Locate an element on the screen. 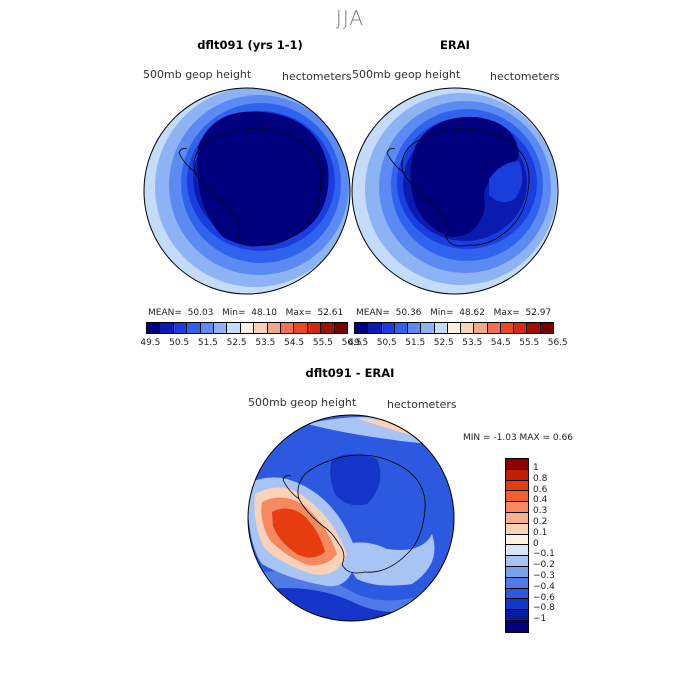 The width and height of the screenshot is (700, 700). panel3-colorbar is located at coordinates (517, 545).